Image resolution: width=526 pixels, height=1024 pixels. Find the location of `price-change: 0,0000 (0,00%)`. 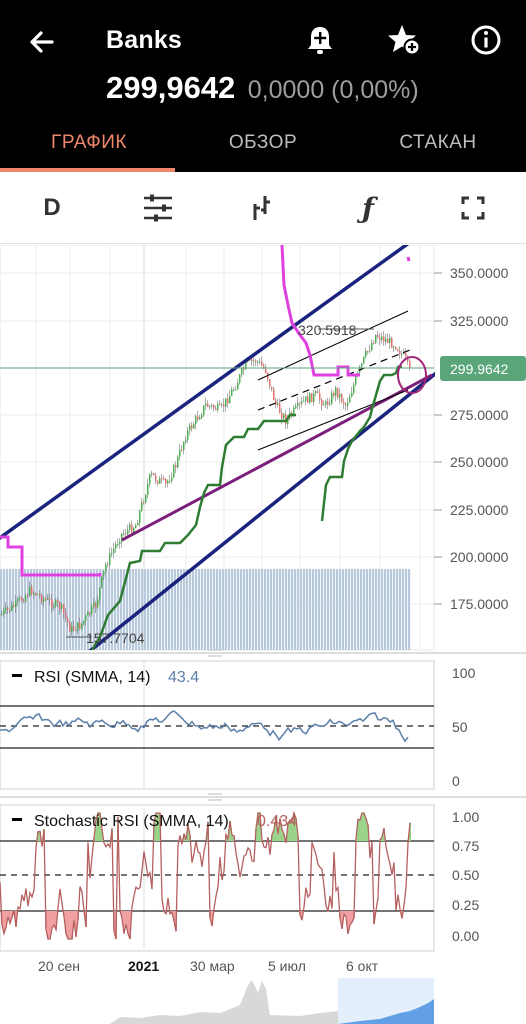

price-change: 0,0000 (0,00%) is located at coordinates (333, 90).